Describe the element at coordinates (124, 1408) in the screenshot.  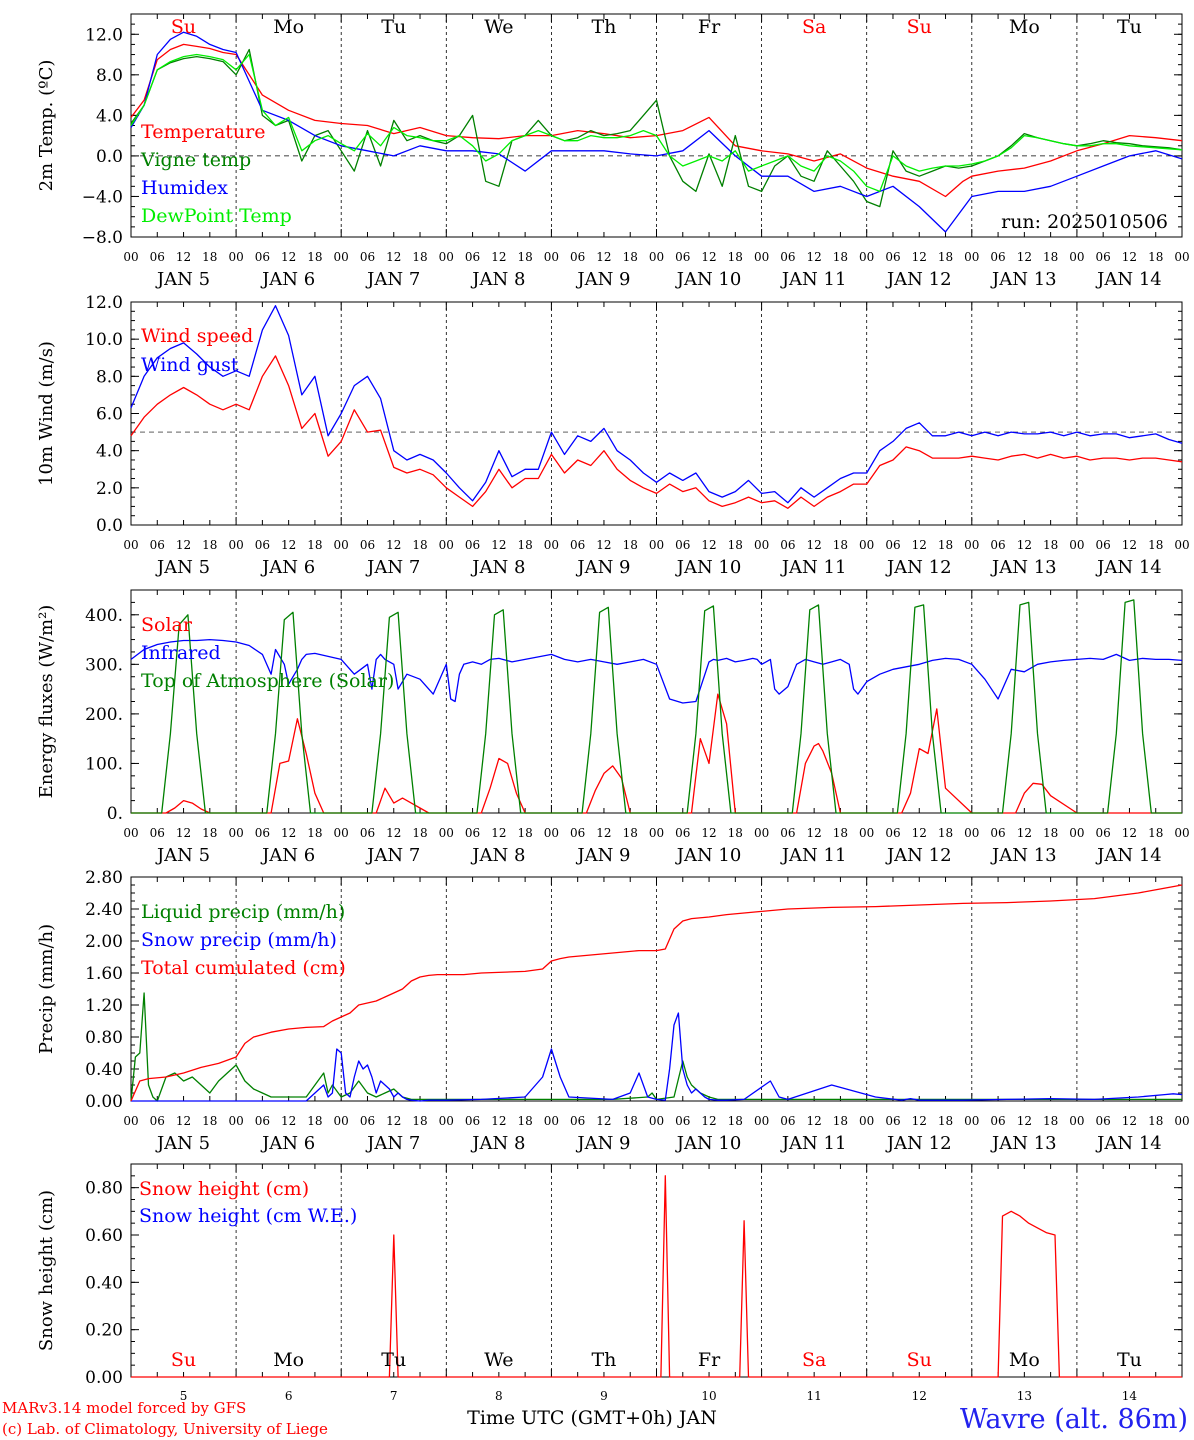
I see `credit-model: MARv3.14 model forced by GFS` at that location.